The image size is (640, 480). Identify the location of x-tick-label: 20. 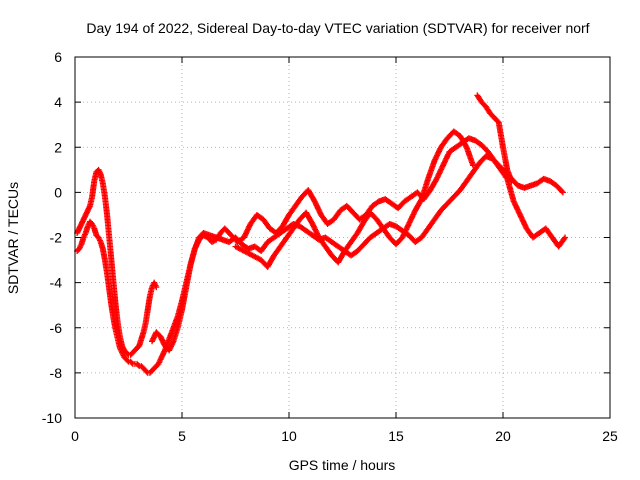
(503, 436).